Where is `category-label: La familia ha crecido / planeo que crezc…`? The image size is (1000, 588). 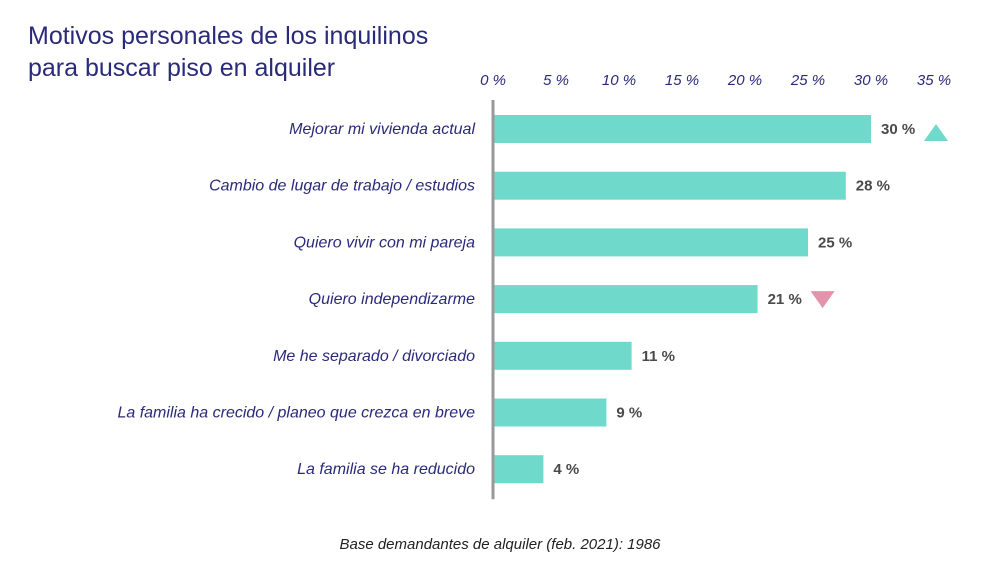
category-label: La familia ha crecido / planeo que crezc… is located at coordinates (296, 413).